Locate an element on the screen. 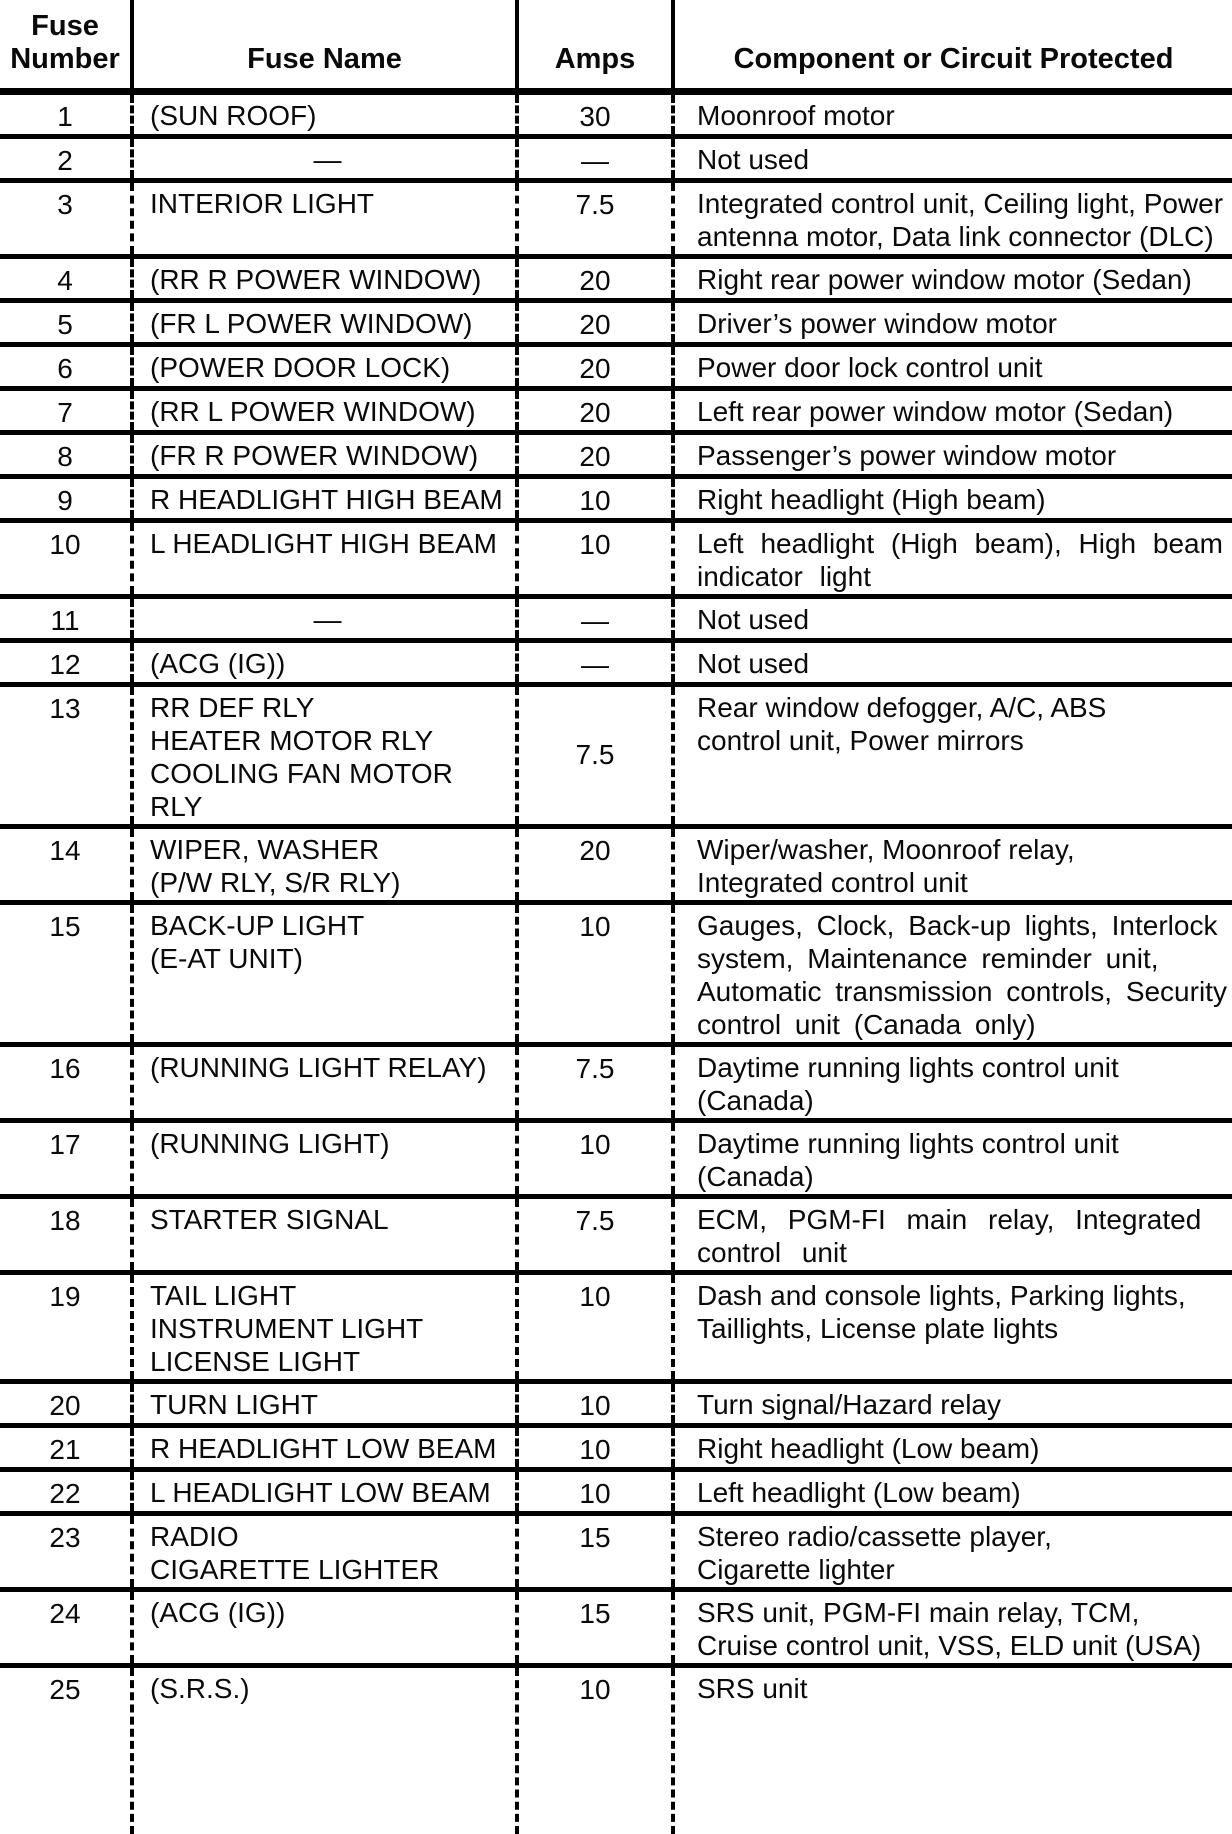 The width and height of the screenshot is (1232, 1834). fuse-name-cell: (FR R POWER WINDOW) is located at coordinates (324, 455).